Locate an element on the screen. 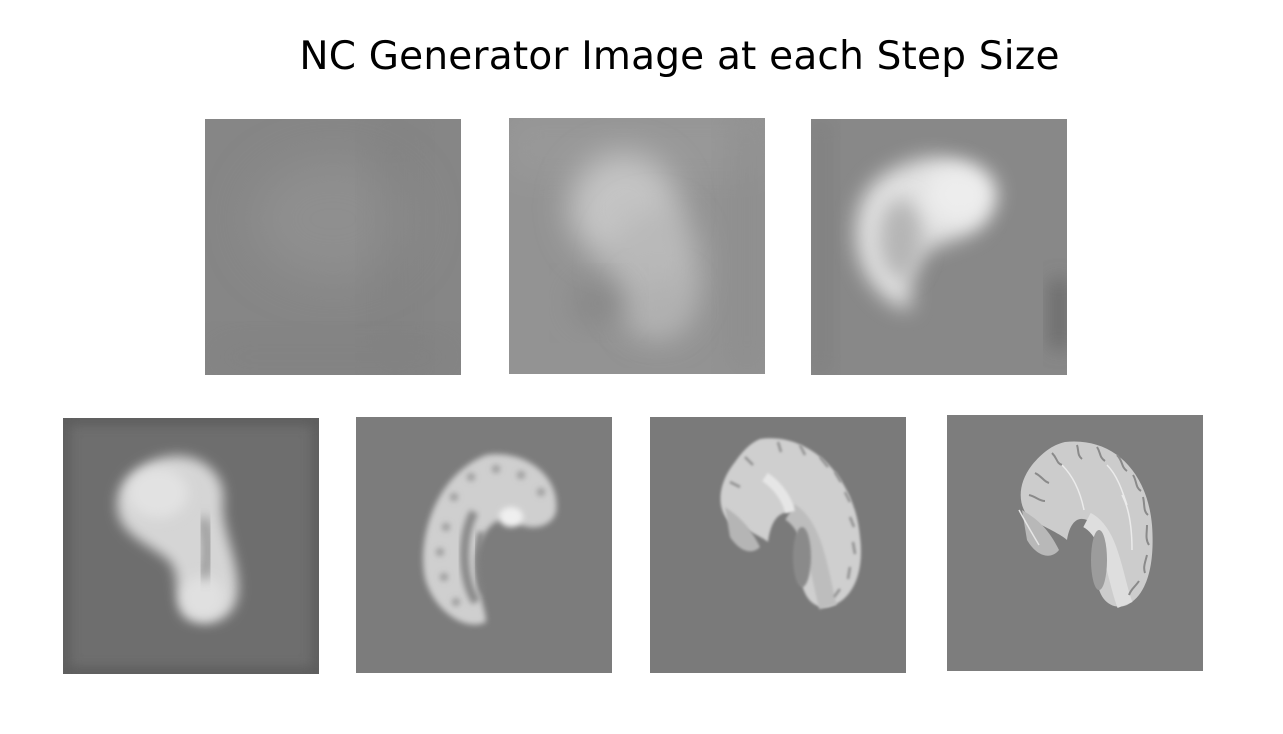  generator-image-step-2-graphic is located at coordinates (637, 246).